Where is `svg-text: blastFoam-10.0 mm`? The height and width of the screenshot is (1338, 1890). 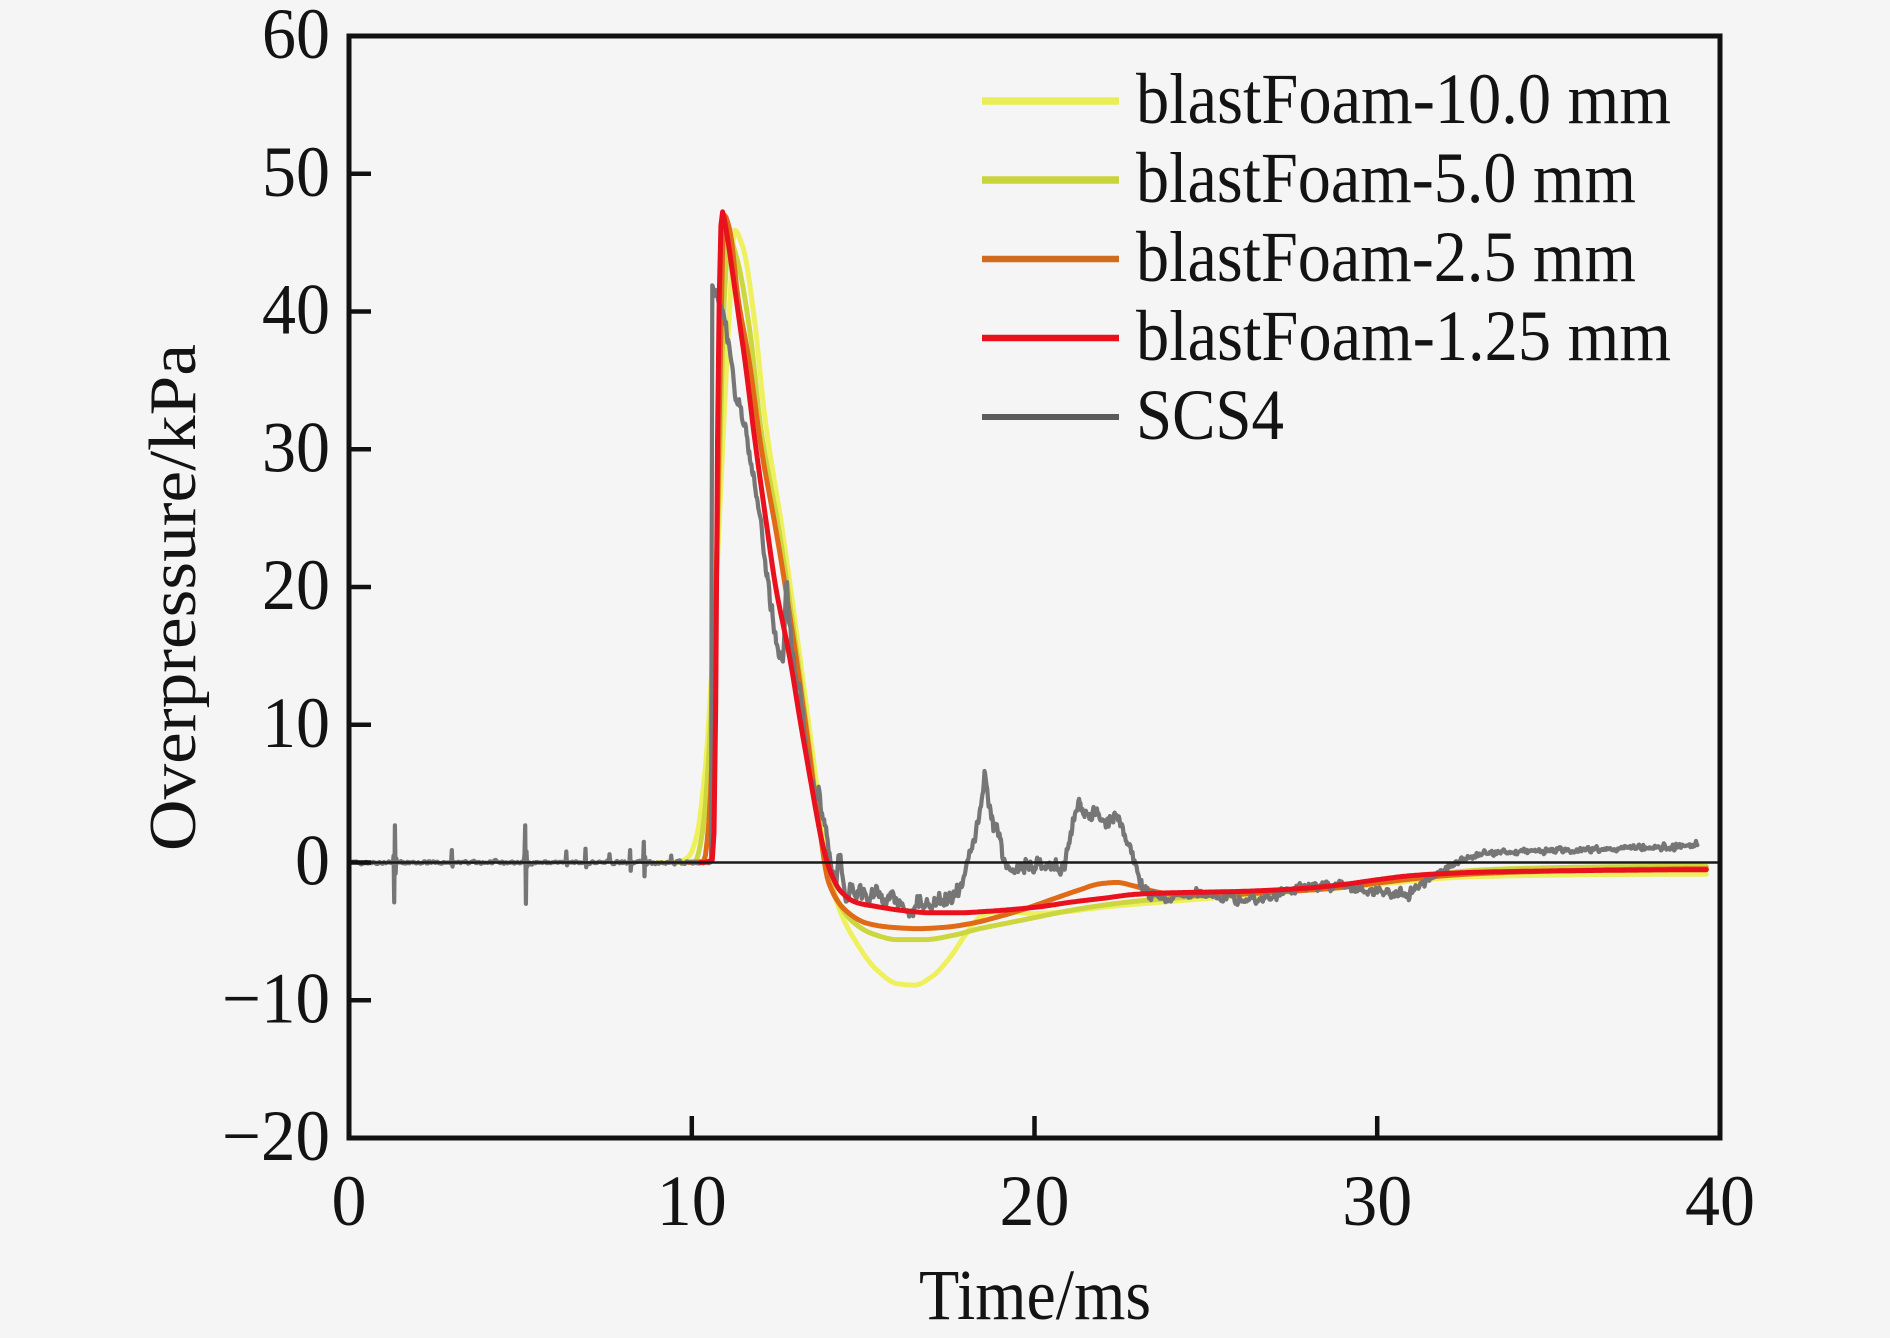
svg-text: blastFoam-10.0 mm is located at coordinates (1403, 99).